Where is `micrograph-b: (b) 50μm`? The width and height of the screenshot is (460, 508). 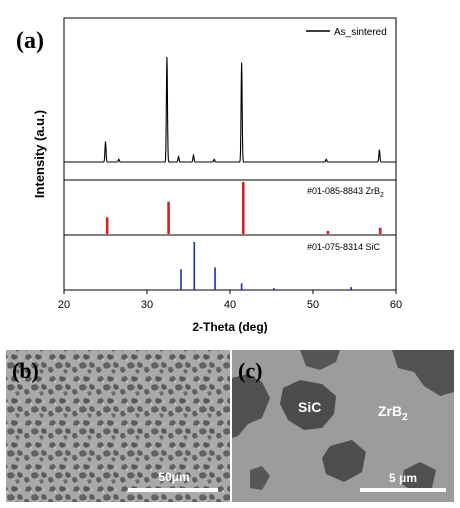 micrograph-b: (b) 50μm is located at coordinates (118, 426).